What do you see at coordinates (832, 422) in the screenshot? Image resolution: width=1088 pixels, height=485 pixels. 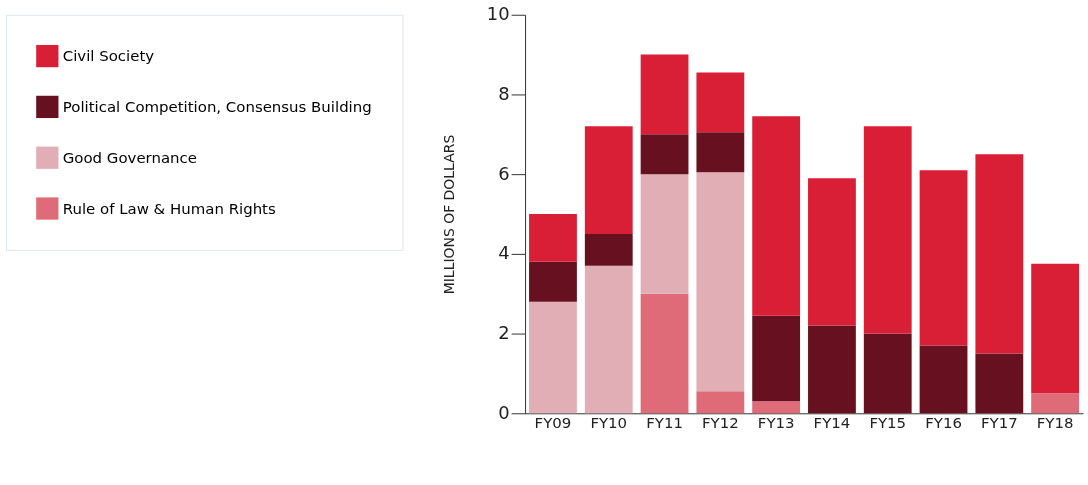 I see `x-tick-label: FY14` at bounding box center [832, 422].